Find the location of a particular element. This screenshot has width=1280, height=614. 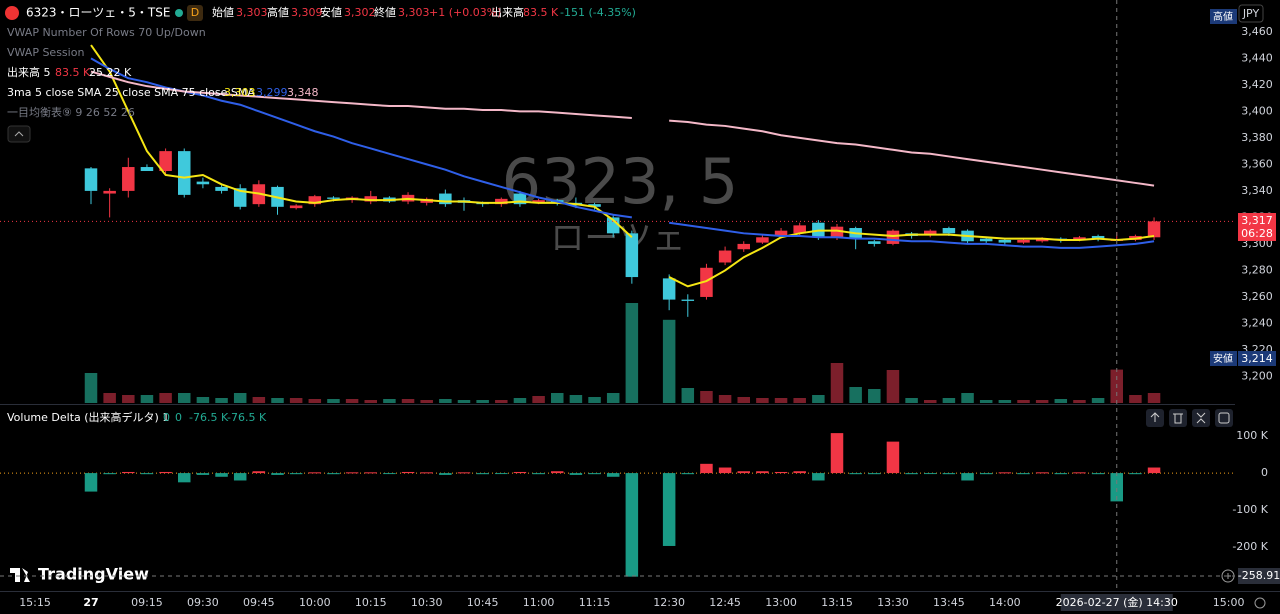

y-tick-label: 0 is located at coordinates (1264, 472).